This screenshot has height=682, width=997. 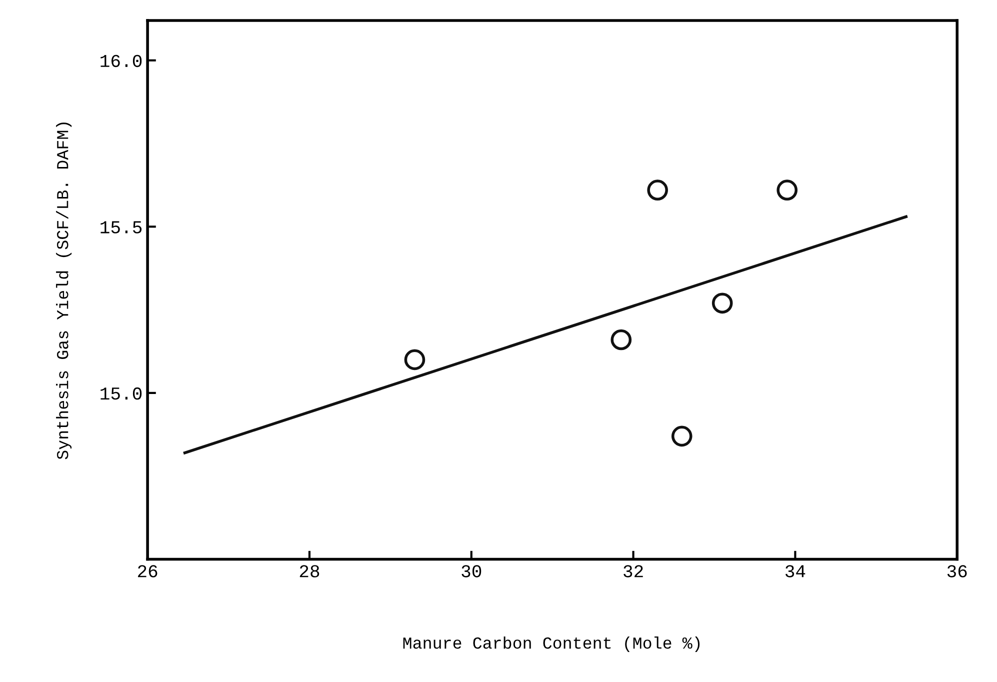 I want to click on y-axis-title: Synthesis Gas Yield (SCF/LB. DAFM), so click(x=64, y=291).